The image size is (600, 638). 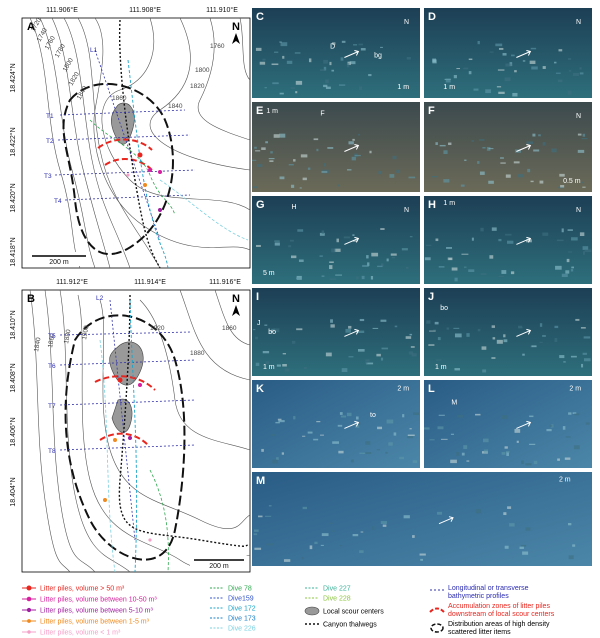 What do you see at coordinates (350, 625) in the screenshot?
I see `legend-label: Canyon thalwegs` at bounding box center [350, 625].